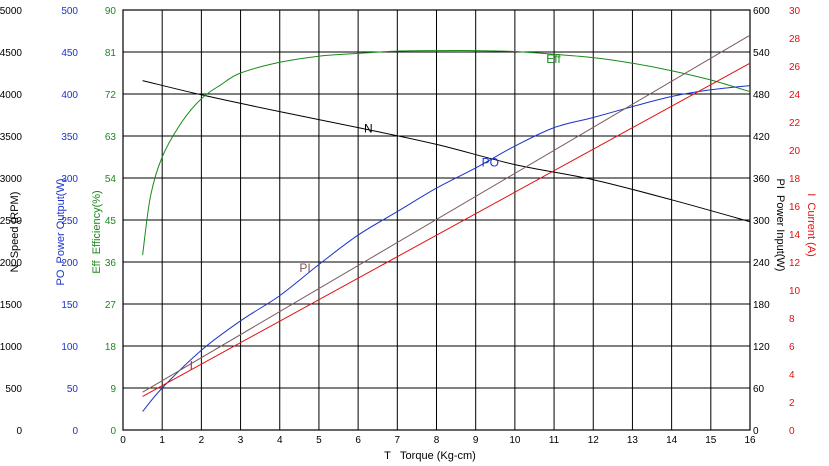 The width and height of the screenshot is (829, 466). I want to click on y-tick-label-pi: 600, so click(761, 11).